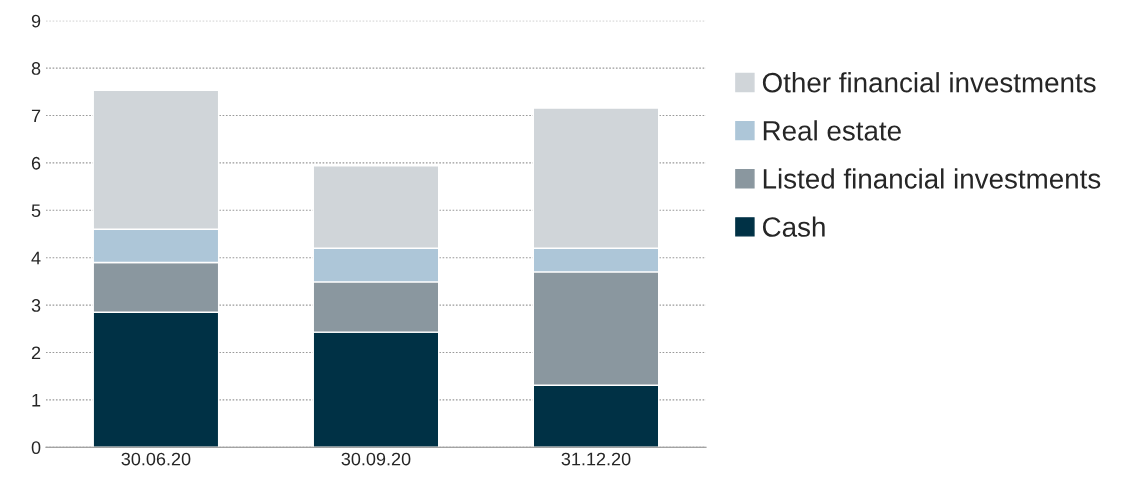 This screenshot has width=1148, height=482. Describe the element at coordinates (36, 116) in the screenshot. I see `y-tick-label: 7` at that location.